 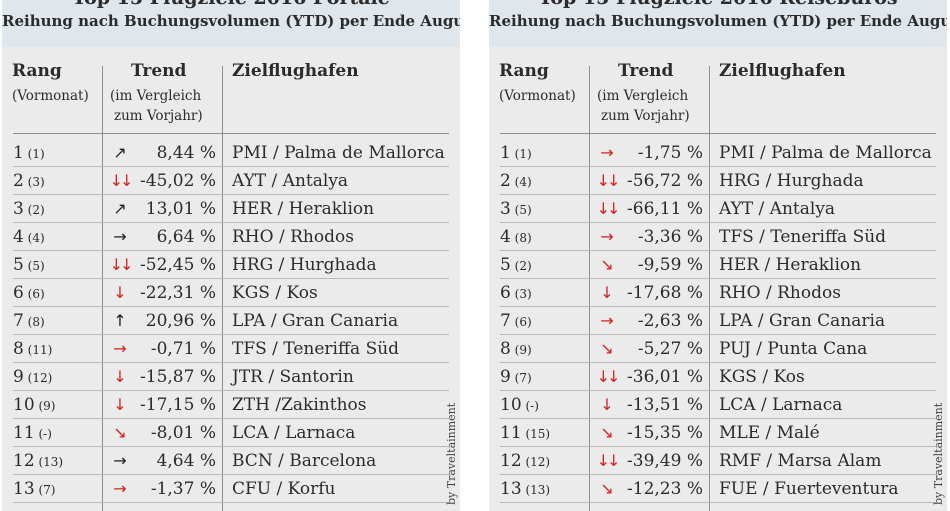 I want to click on rank-cell: 12 (13), so click(x=57, y=461).